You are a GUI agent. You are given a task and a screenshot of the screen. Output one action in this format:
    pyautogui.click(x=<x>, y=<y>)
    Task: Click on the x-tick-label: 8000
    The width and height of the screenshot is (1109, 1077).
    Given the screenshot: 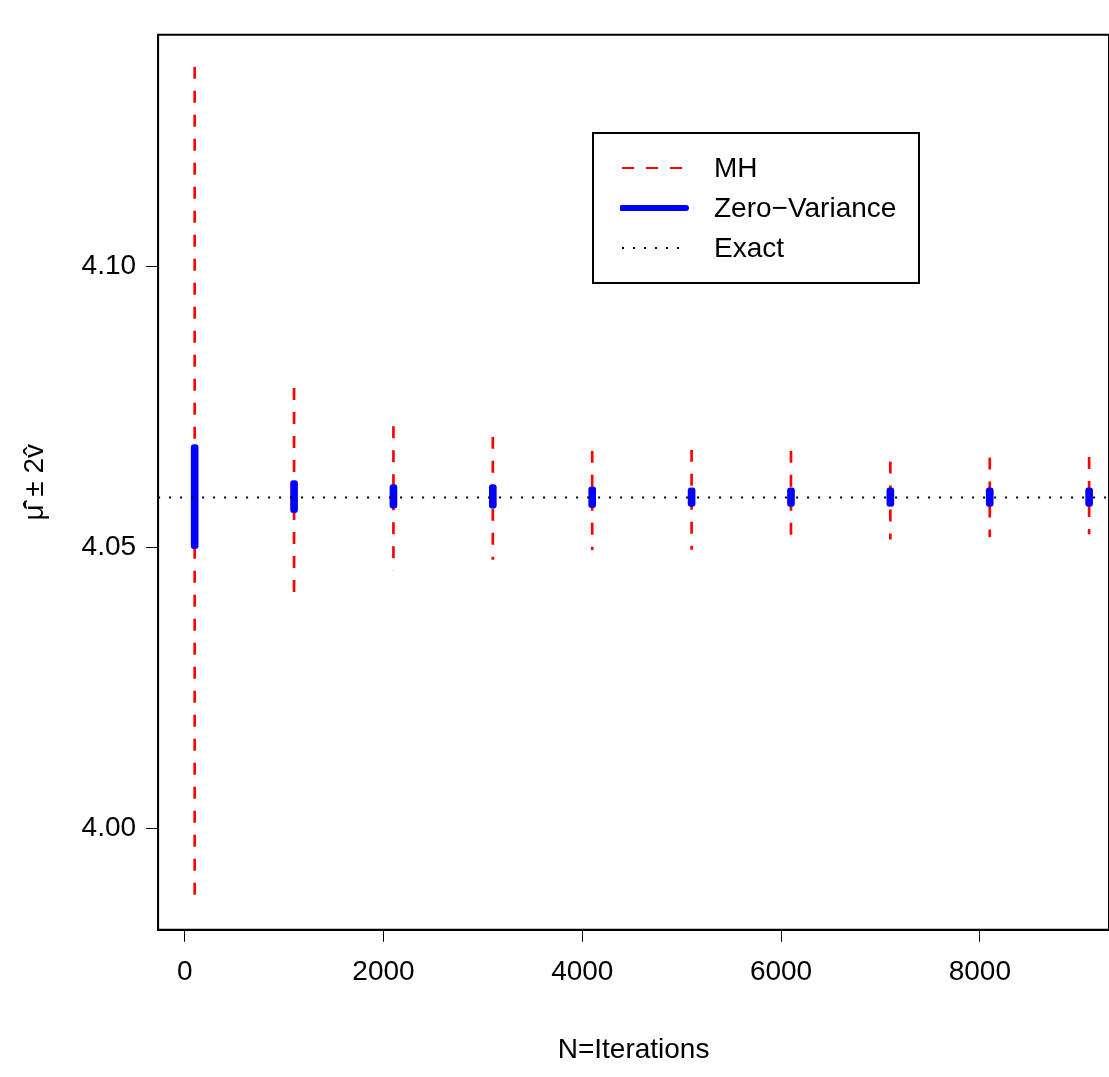 What is the action you would take?
    pyautogui.click(x=979, y=971)
    